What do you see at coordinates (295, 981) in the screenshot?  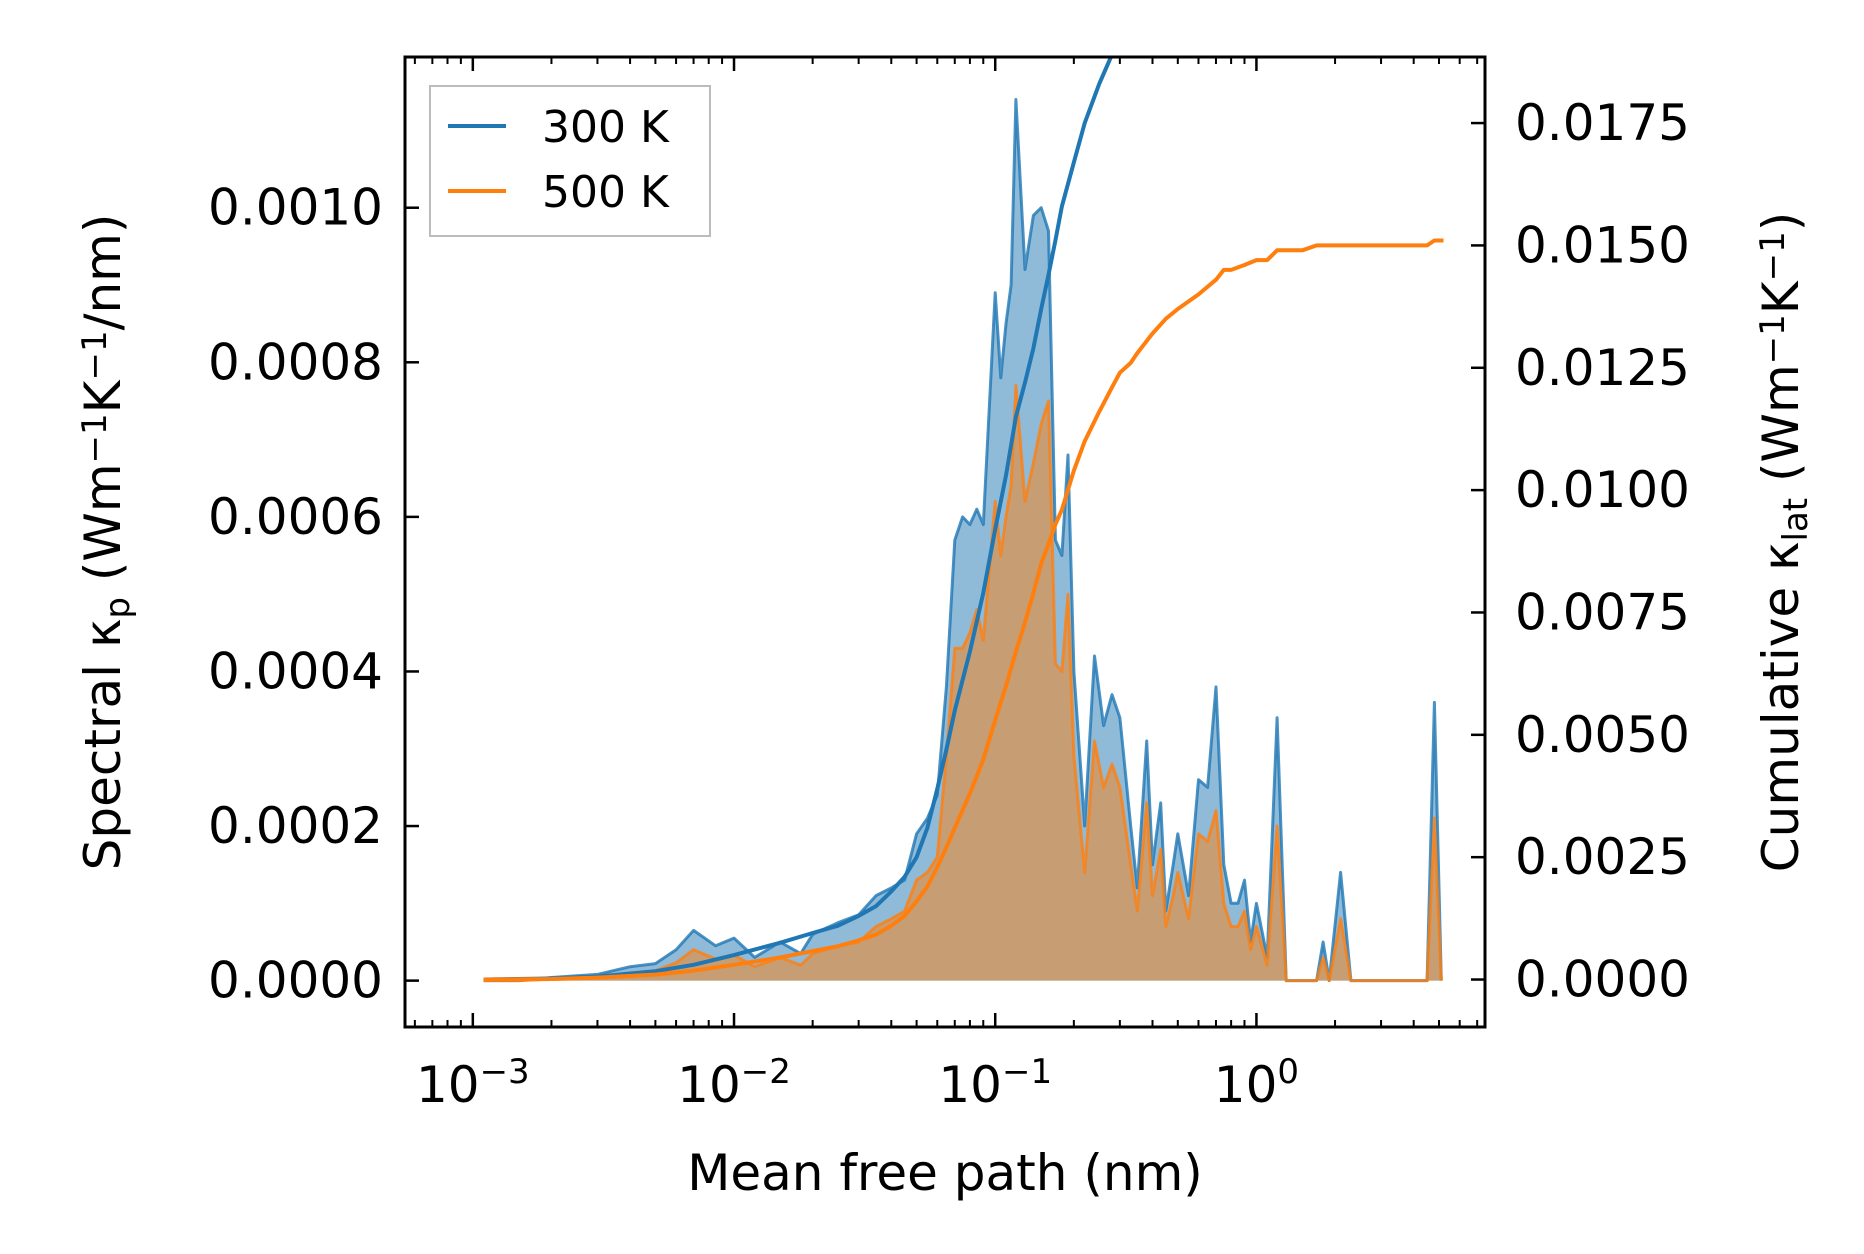 I see `y-tick-label: 0.0000` at bounding box center [295, 981].